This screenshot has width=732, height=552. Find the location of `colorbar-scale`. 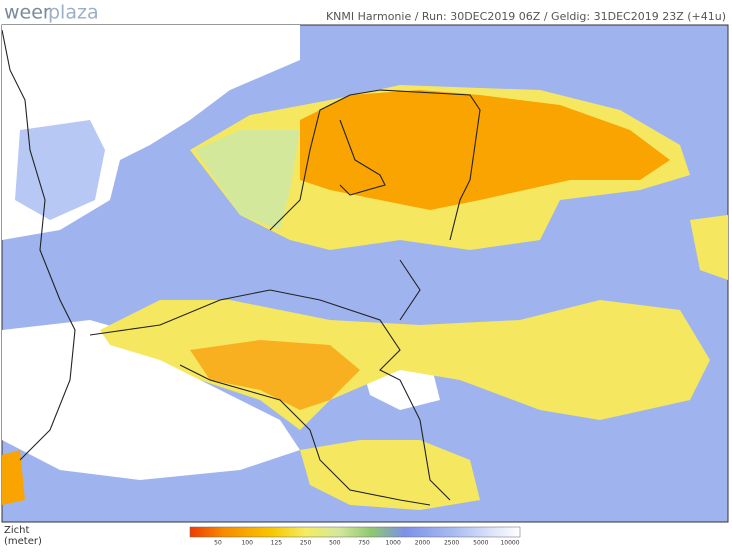

colorbar-scale is located at coordinates (355, 532).